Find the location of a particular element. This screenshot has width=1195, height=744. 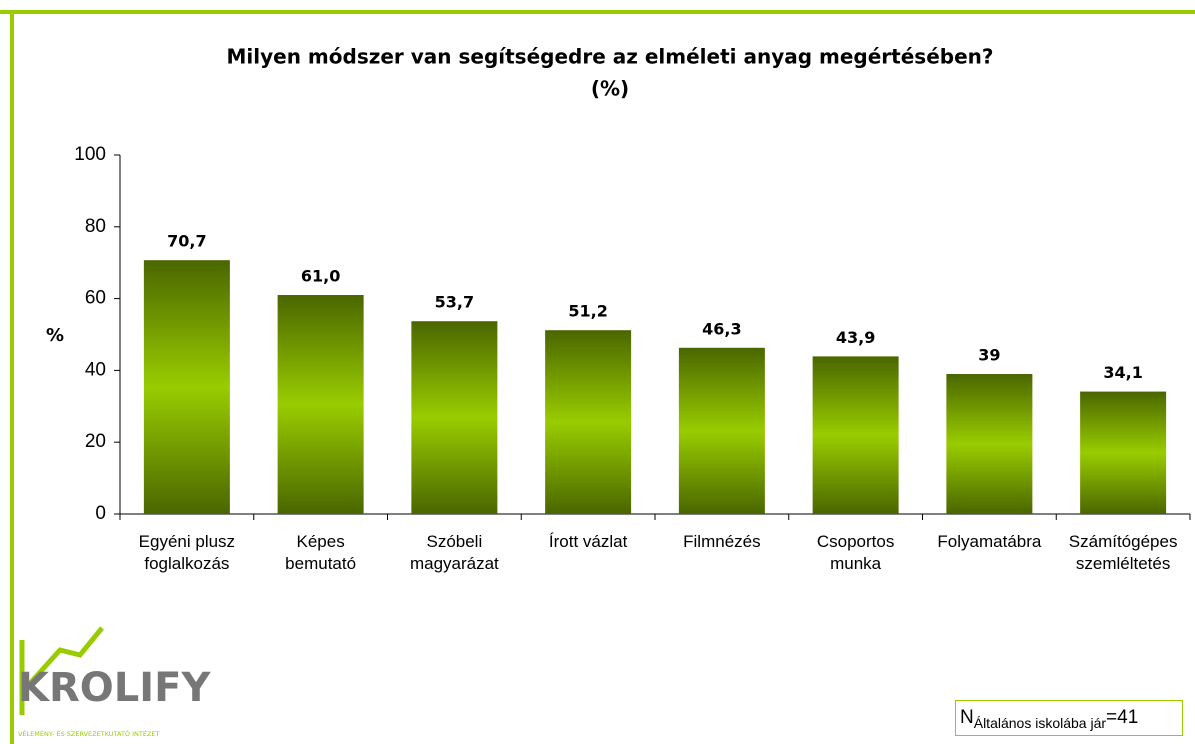

note-subscript: Általános iskolába jár is located at coordinates (1040, 722).